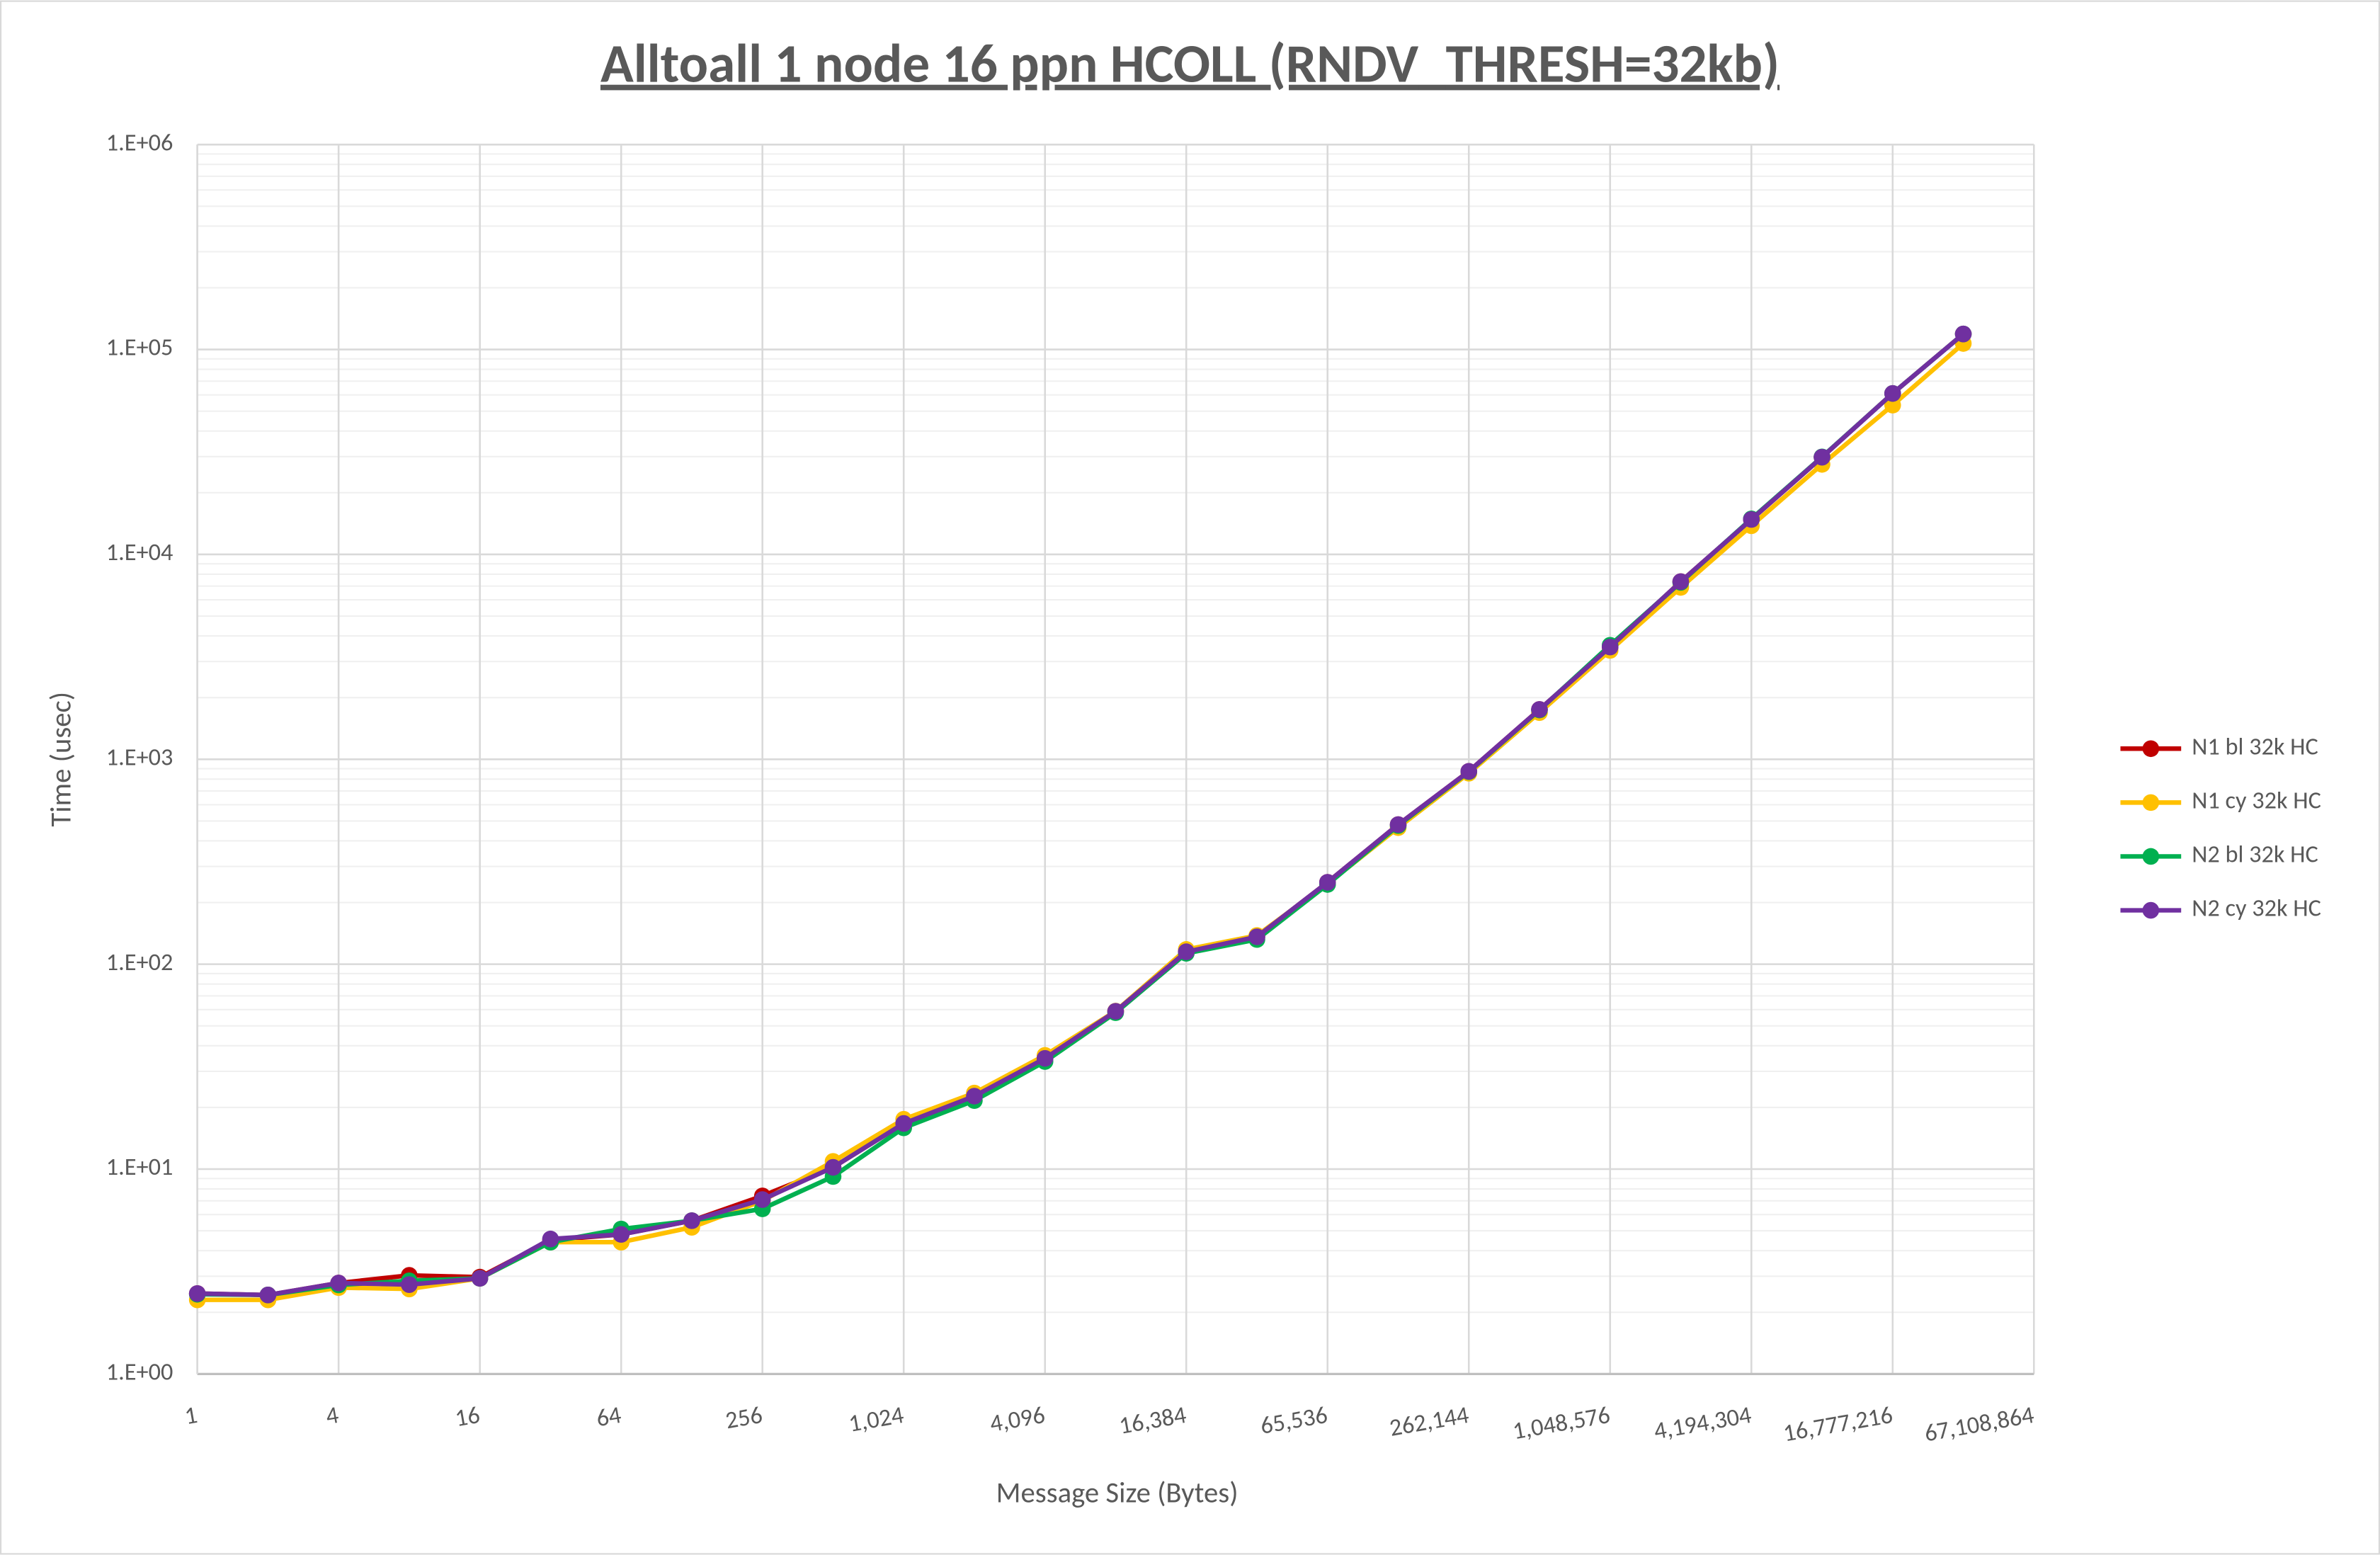 Image resolution: width=2380 pixels, height=1555 pixels. I want to click on y-tick-label: 1.E+03, so click(139, 757).